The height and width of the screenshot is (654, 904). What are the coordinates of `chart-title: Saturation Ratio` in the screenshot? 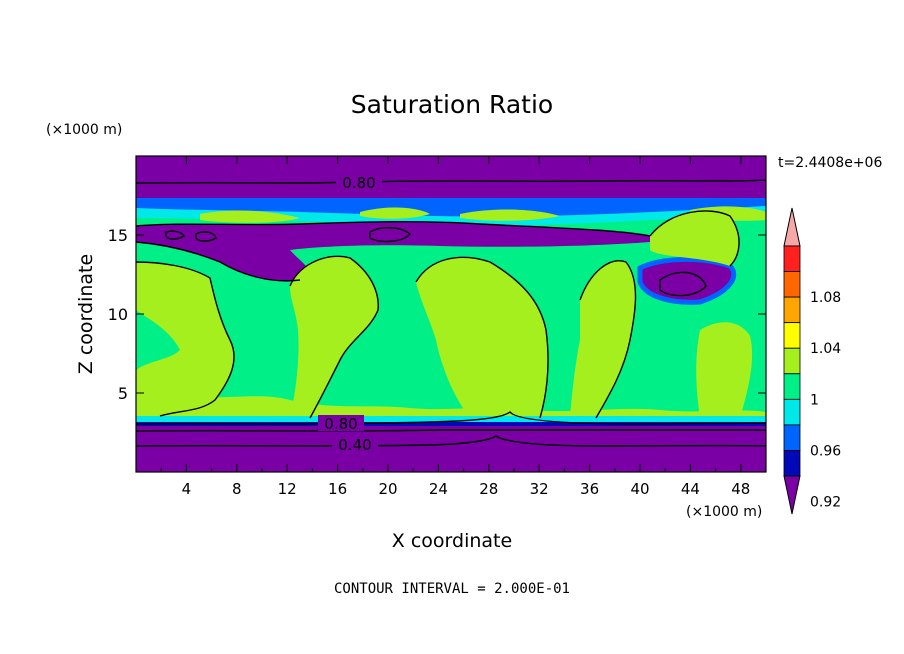 It's located at (452, 104).